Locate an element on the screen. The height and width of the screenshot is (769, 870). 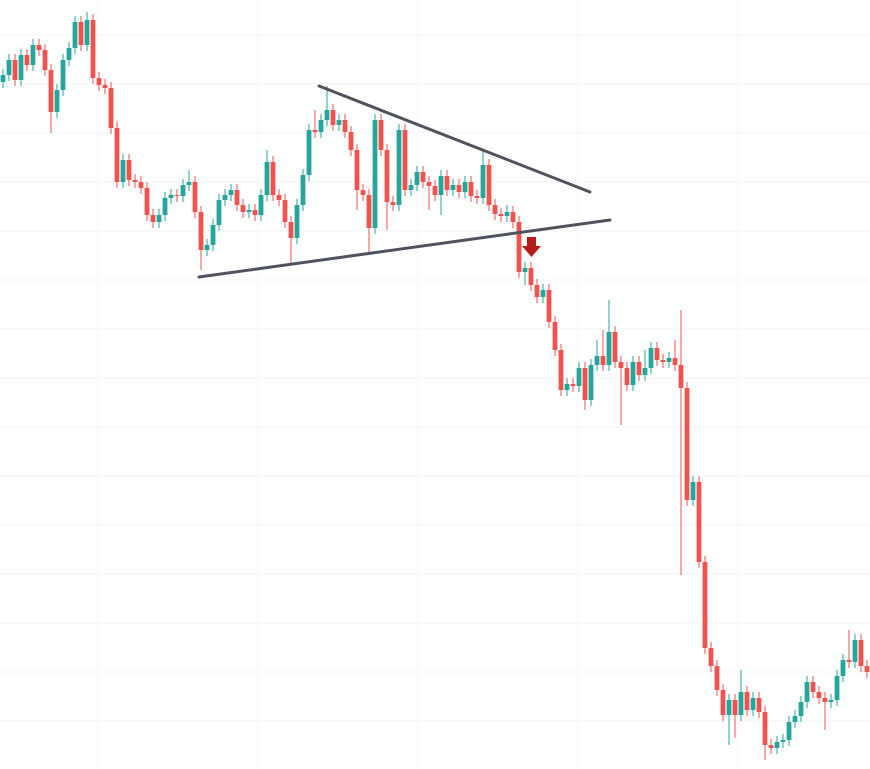
upper-trendline is located at coordinates (454, 139).